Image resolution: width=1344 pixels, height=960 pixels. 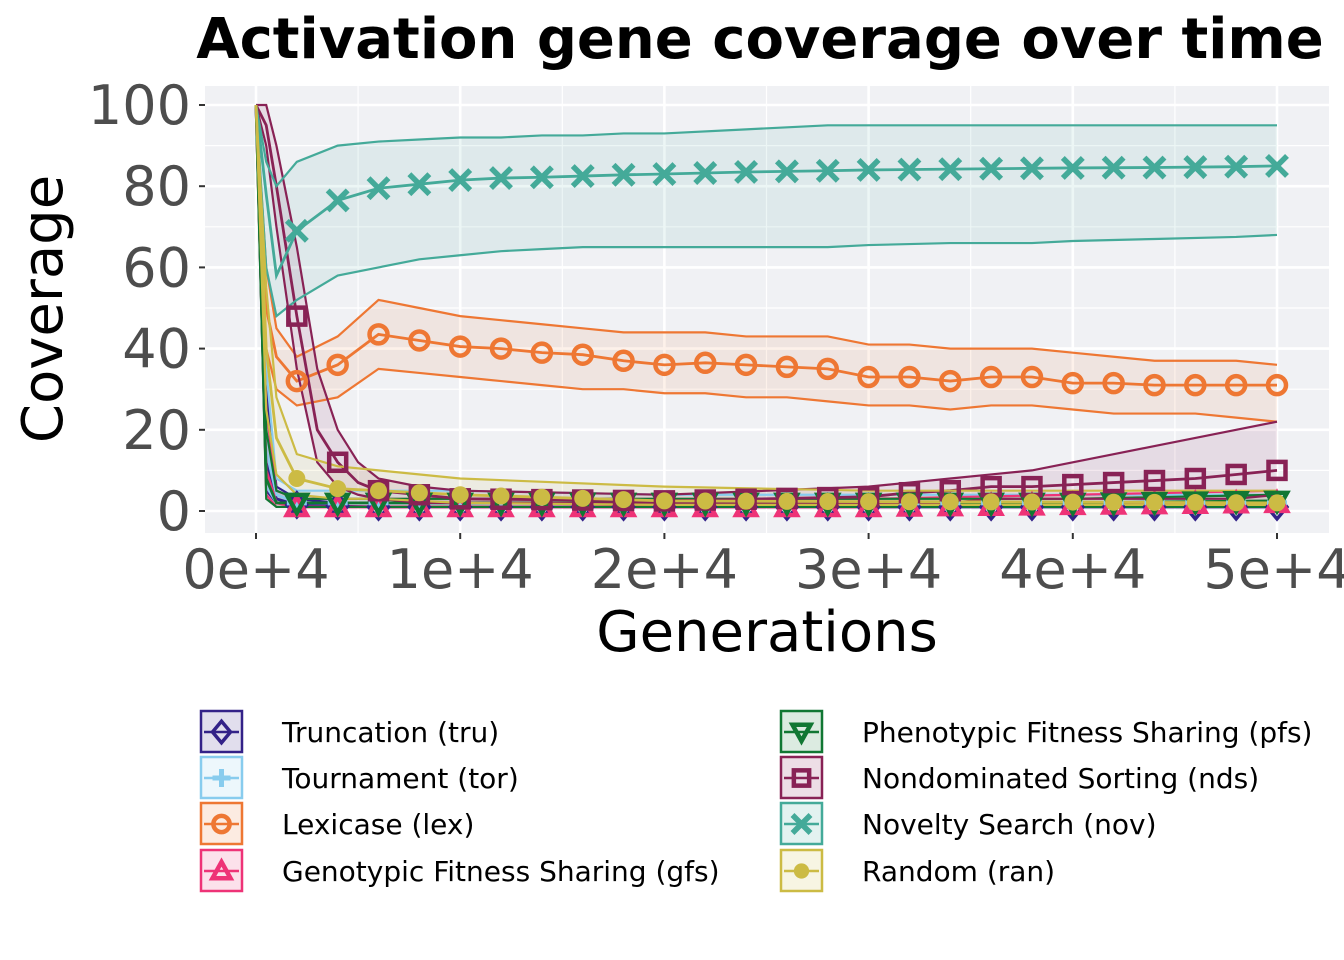 What do you see at coordinates (156, 349) in the screenshot?
I see `y-tick-label: 40` at bounding box center [156, 349].